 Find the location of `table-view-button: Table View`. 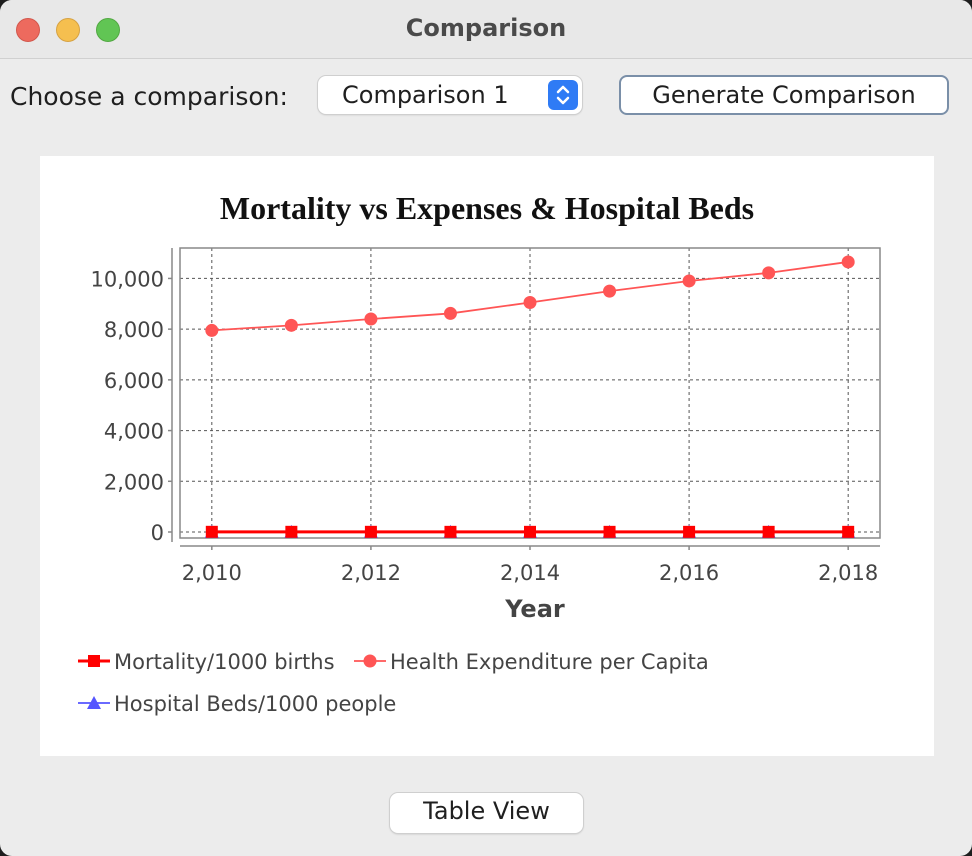

table-view-button: Table View is located at coordinates (486, 813).